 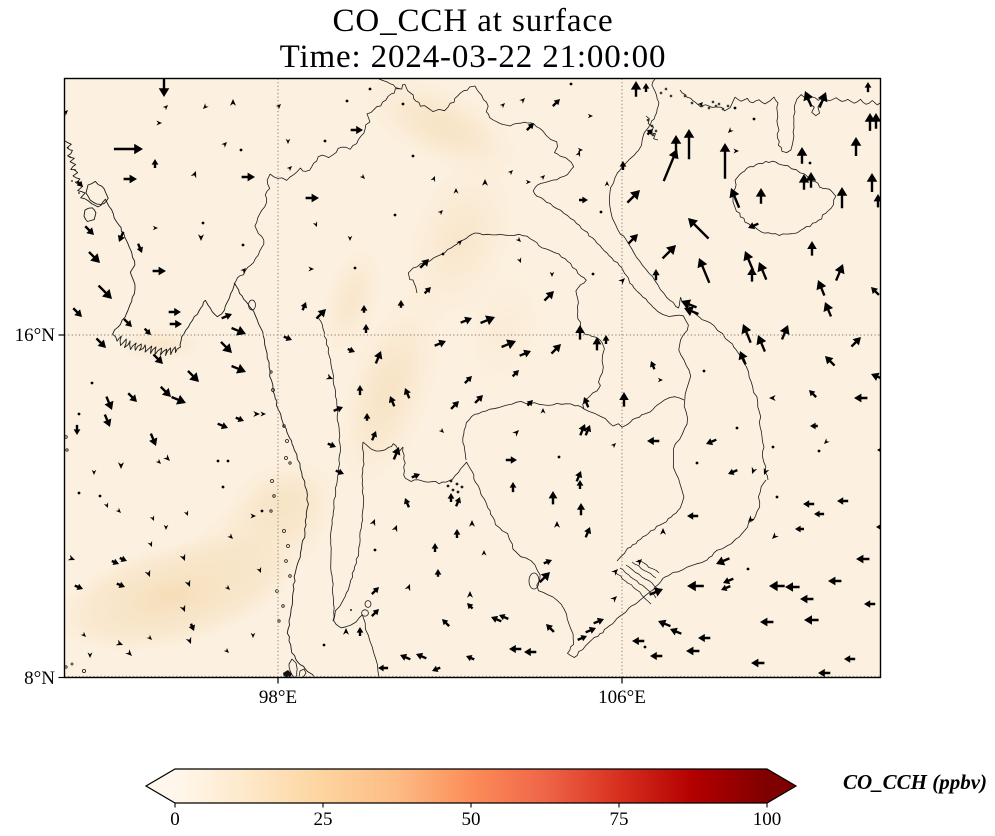 What do you see at coordinates (323, 819) in the screenshot?
I see `svg-text: 25` at bounding box center [323, 819].